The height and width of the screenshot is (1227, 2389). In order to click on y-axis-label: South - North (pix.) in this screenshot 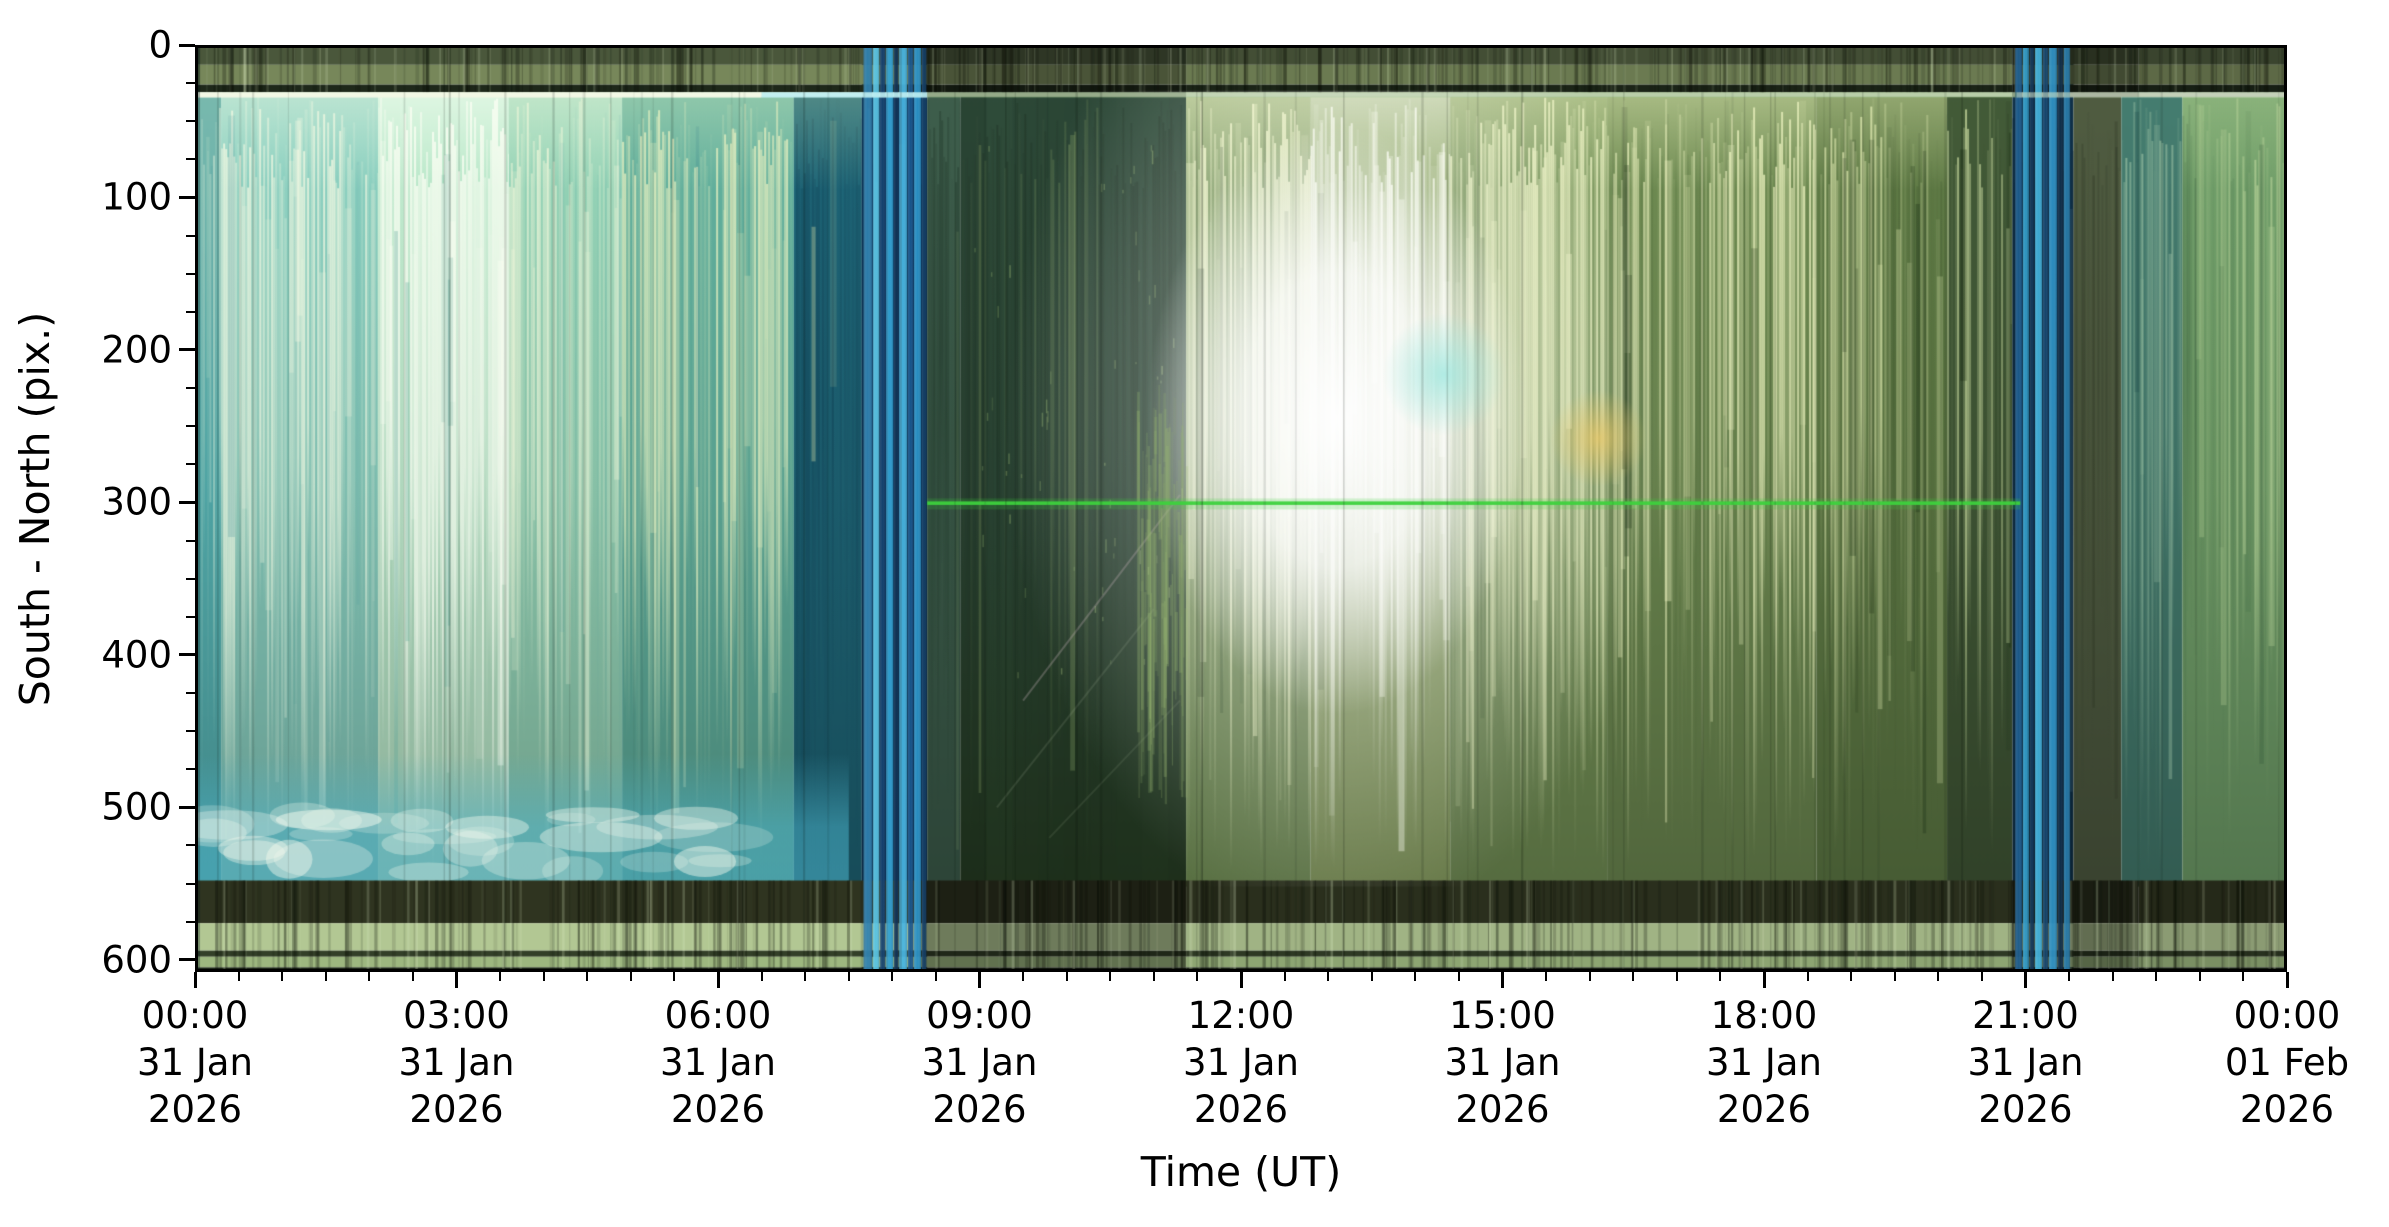, I will do `click(35, 508)`.